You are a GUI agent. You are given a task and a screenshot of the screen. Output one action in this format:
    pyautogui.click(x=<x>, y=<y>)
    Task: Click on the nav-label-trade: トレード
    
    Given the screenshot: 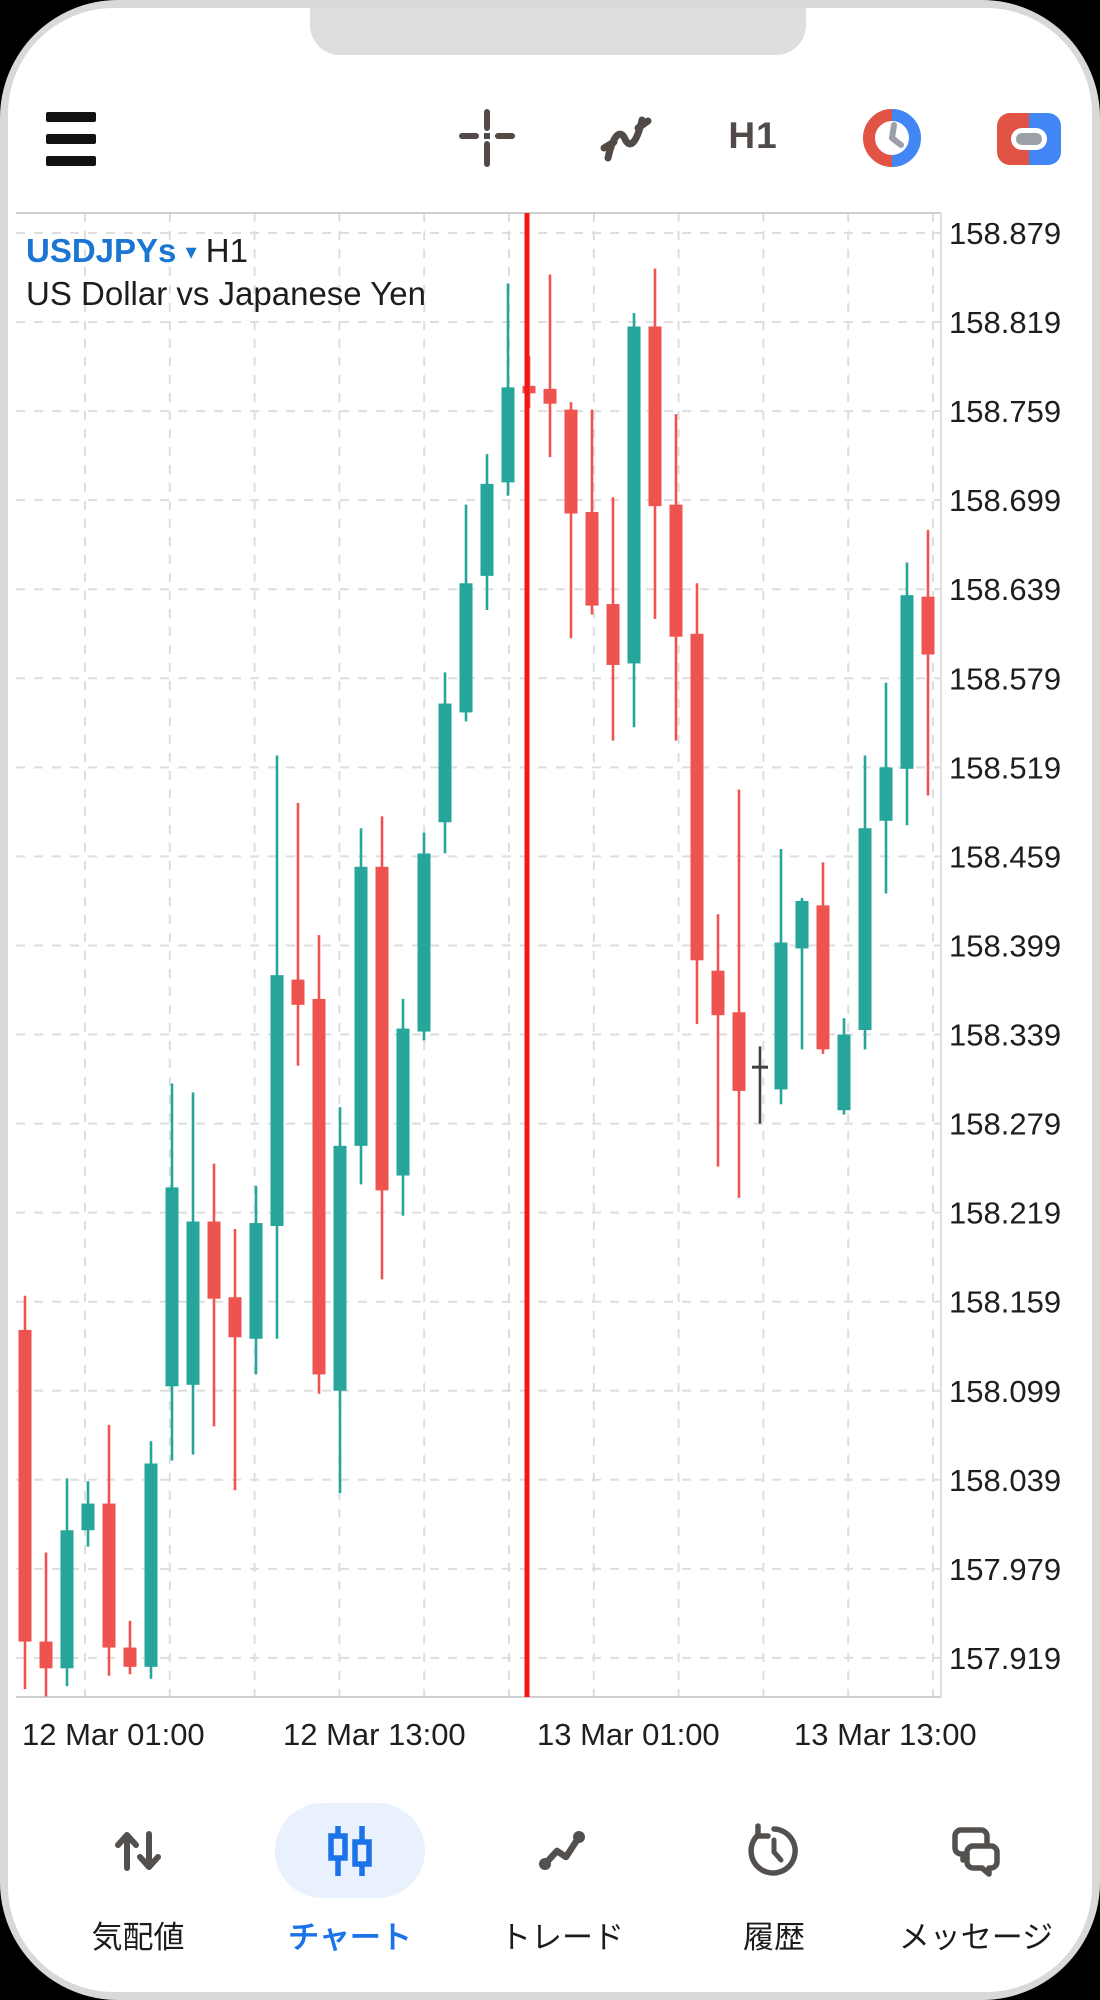 What is the action you would take?
    pyautogui.click(x=562, y=1937)
    